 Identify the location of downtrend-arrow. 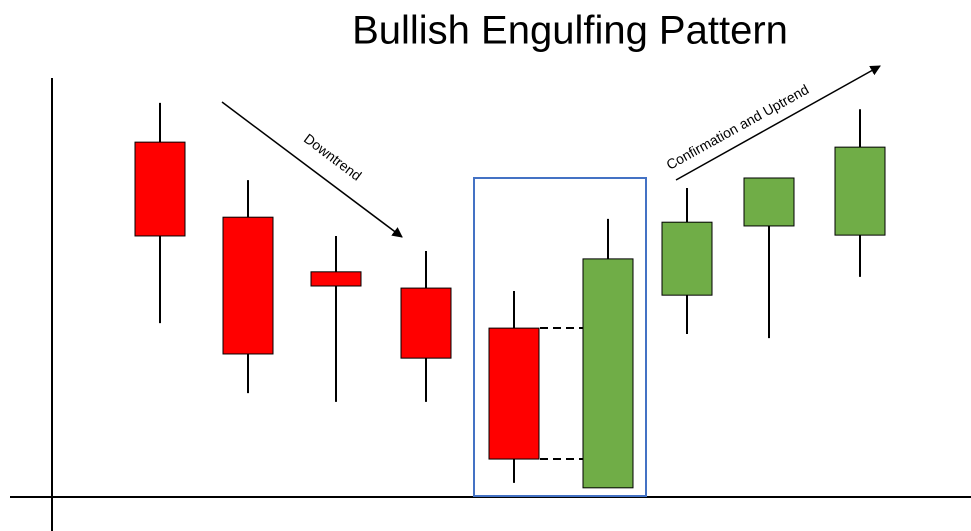
(312, 169).